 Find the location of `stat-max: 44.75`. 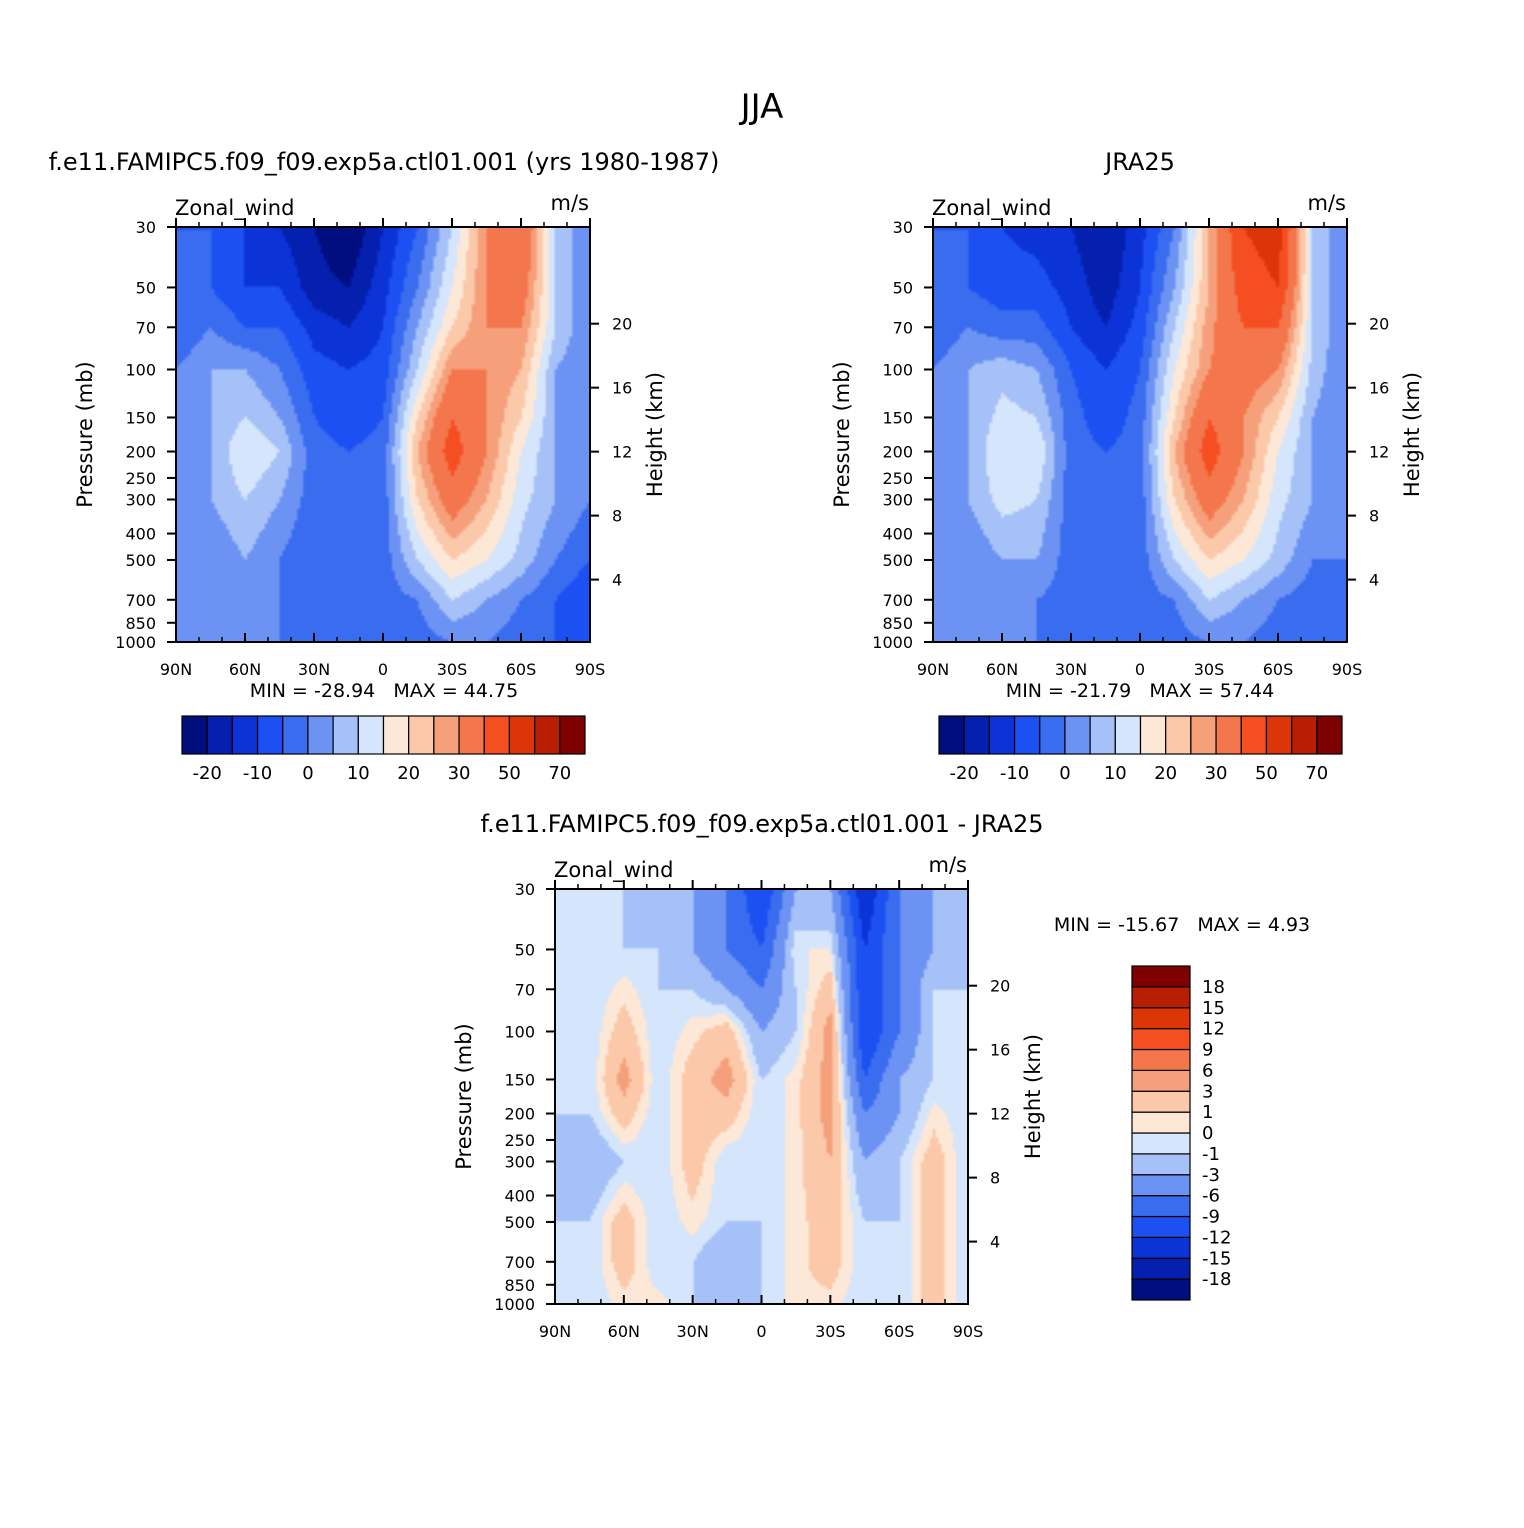

stat-max: 44.75 is located at coordinates (488, 691).